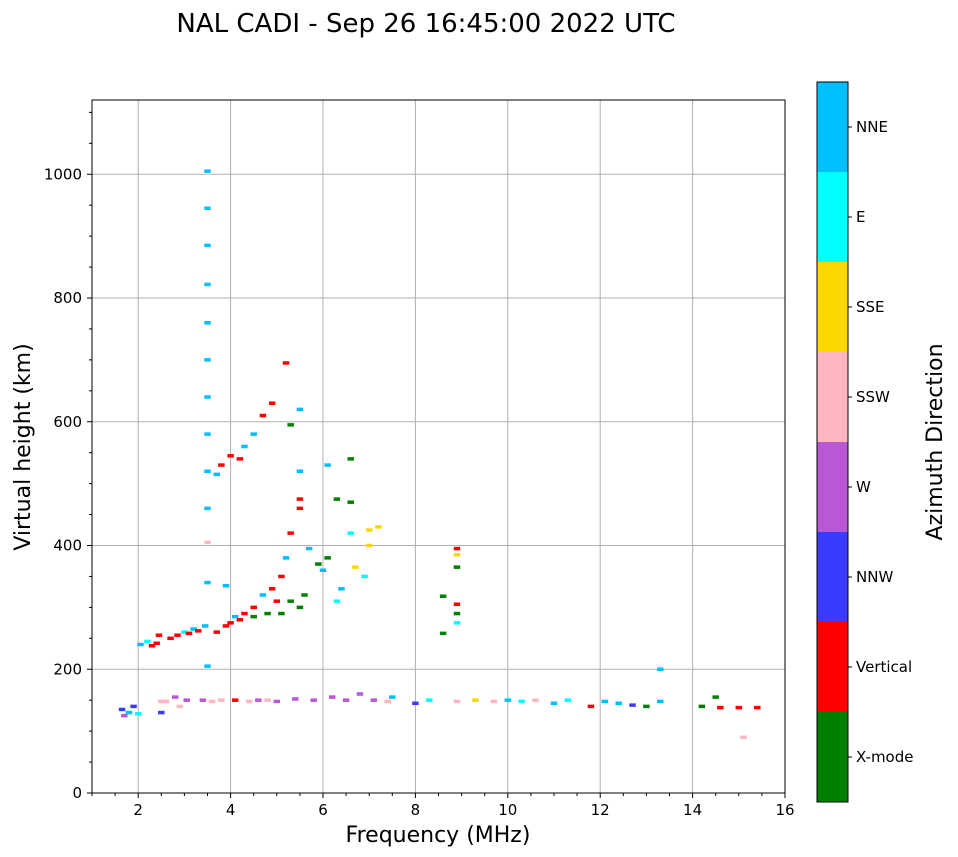 This screenshot has width=958, height=857. Describe the element at coordinates (832, 442) in the screenshot. I see `colorbar-frame` at that location.